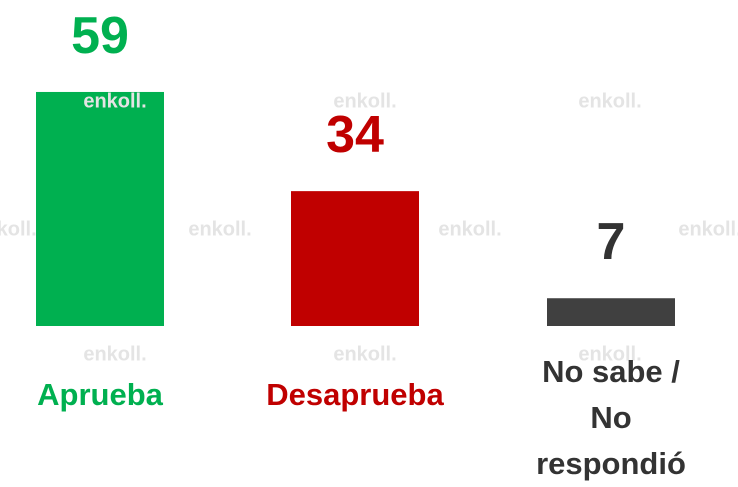 The height and width of the screenshot is (487, 738). I want to click on value-label: 34, so click(355, 135).